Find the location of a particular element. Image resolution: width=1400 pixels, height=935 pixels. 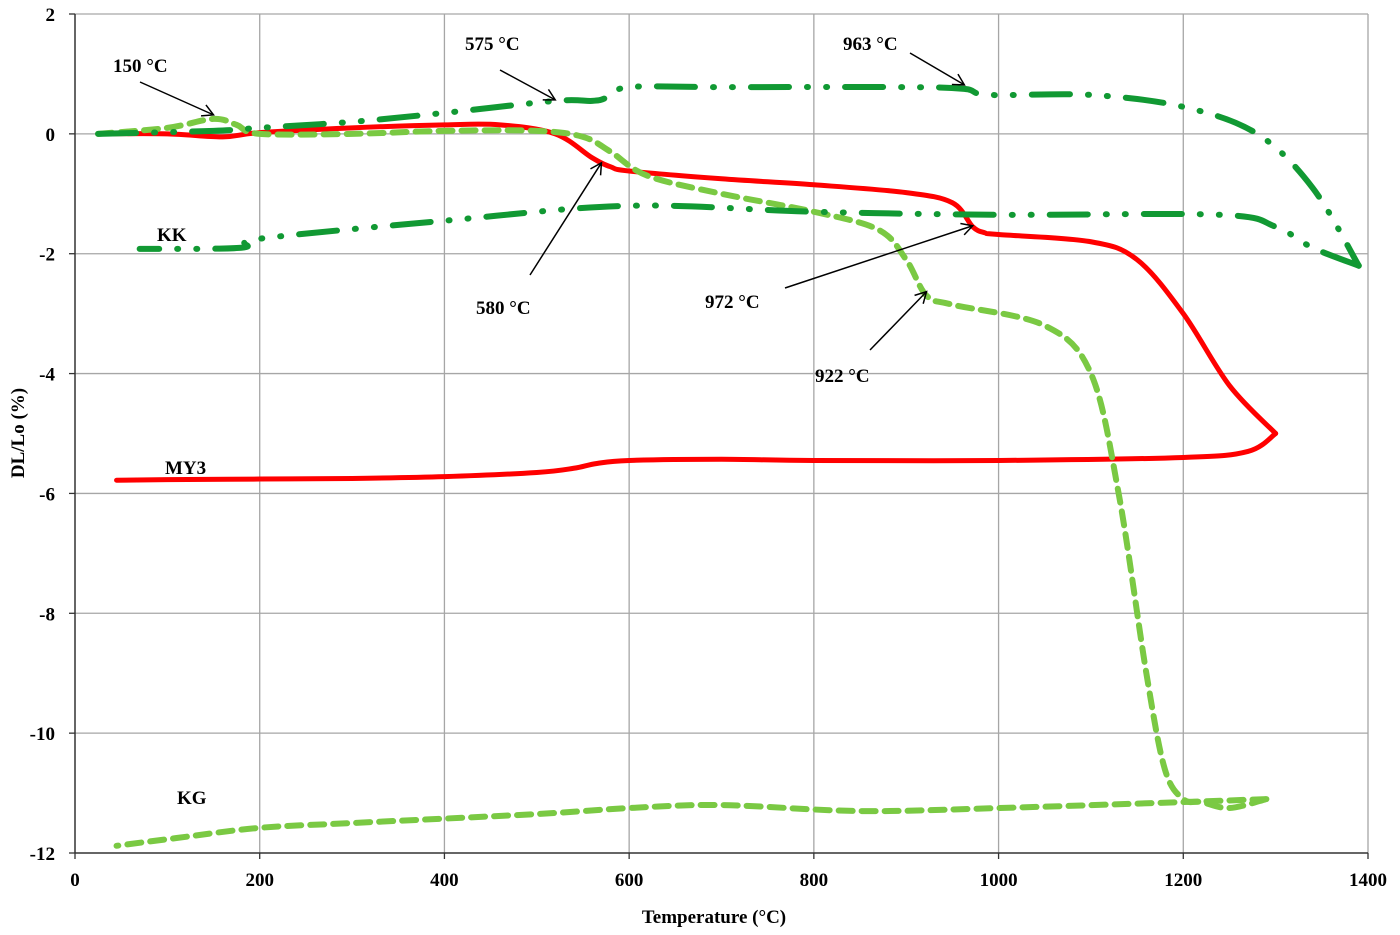

x-tick-label: 1000 is located at coordinates (999, 880).